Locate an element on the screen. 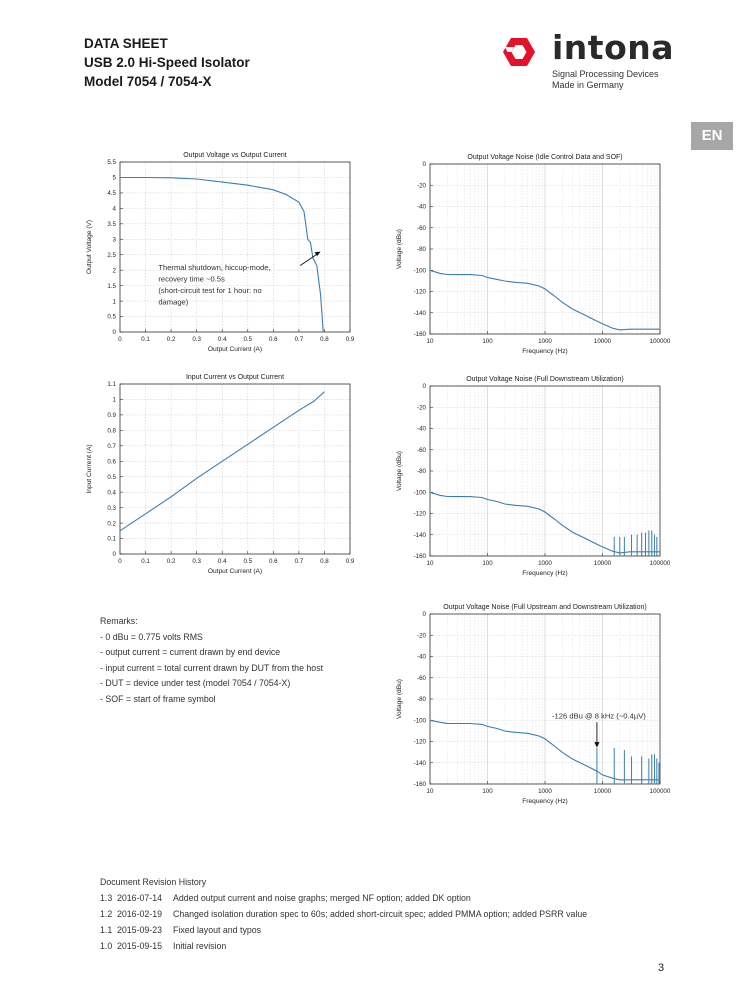  revision-date: 2016-02-19 is located at coordinates (139, 914).